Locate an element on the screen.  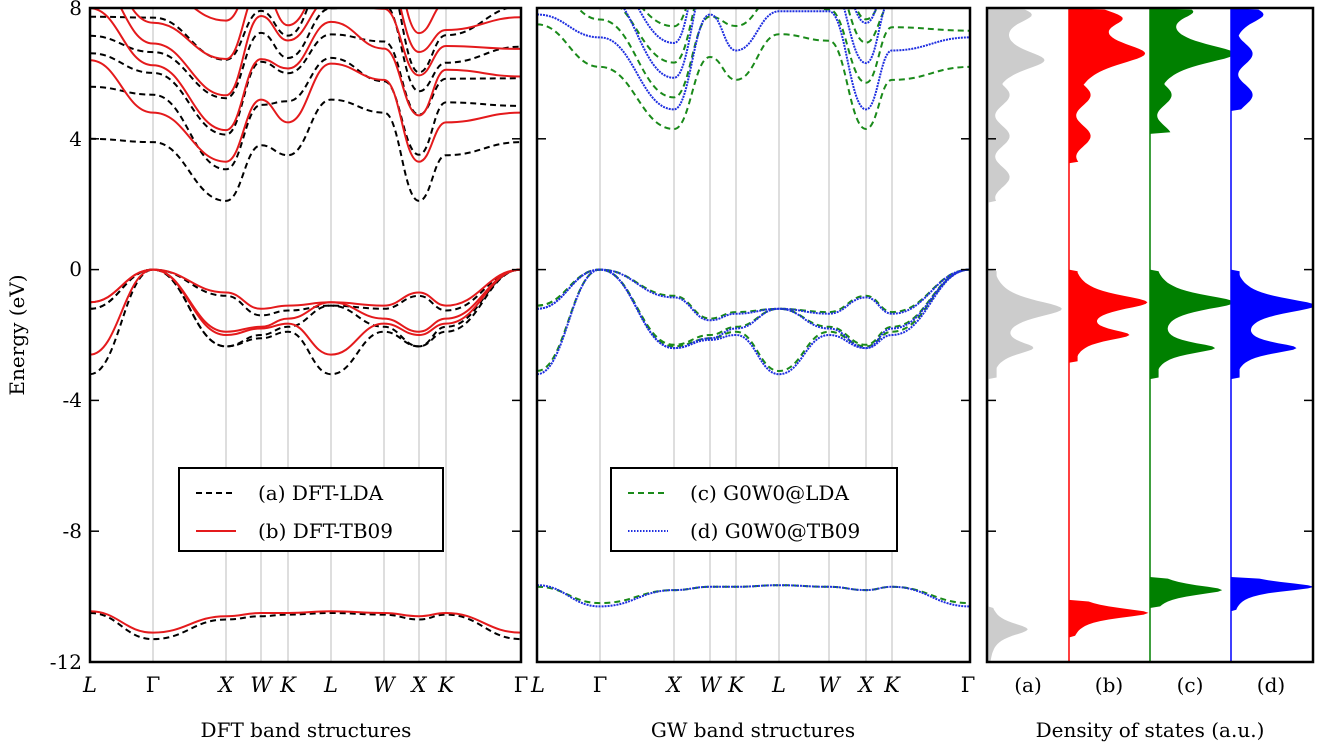
dft-legend-label-lda: (a) DFT-LDA is located at coordinates (321, 493).